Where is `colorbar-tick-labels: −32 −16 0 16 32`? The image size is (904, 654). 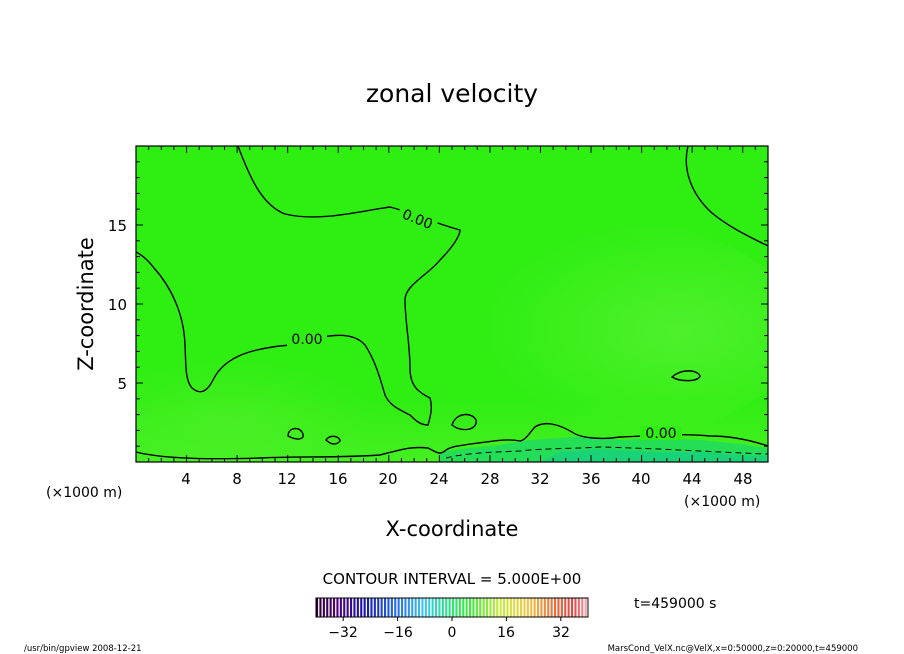
colorbar-tick-labels: −32 −16 0 16 32 is located at coordinates (449, 633).